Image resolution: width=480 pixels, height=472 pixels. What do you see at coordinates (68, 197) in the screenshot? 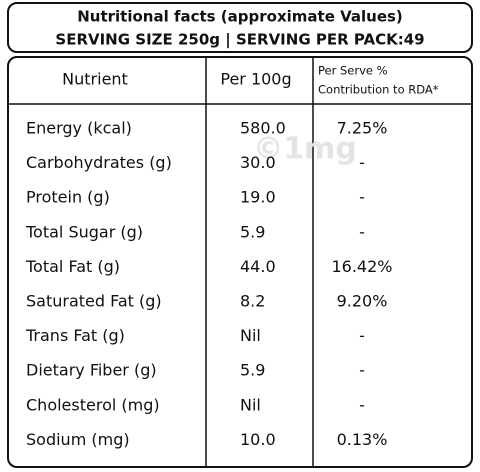
I see `nutrient-name: Protein (g)` at bounding box center [68, 197].